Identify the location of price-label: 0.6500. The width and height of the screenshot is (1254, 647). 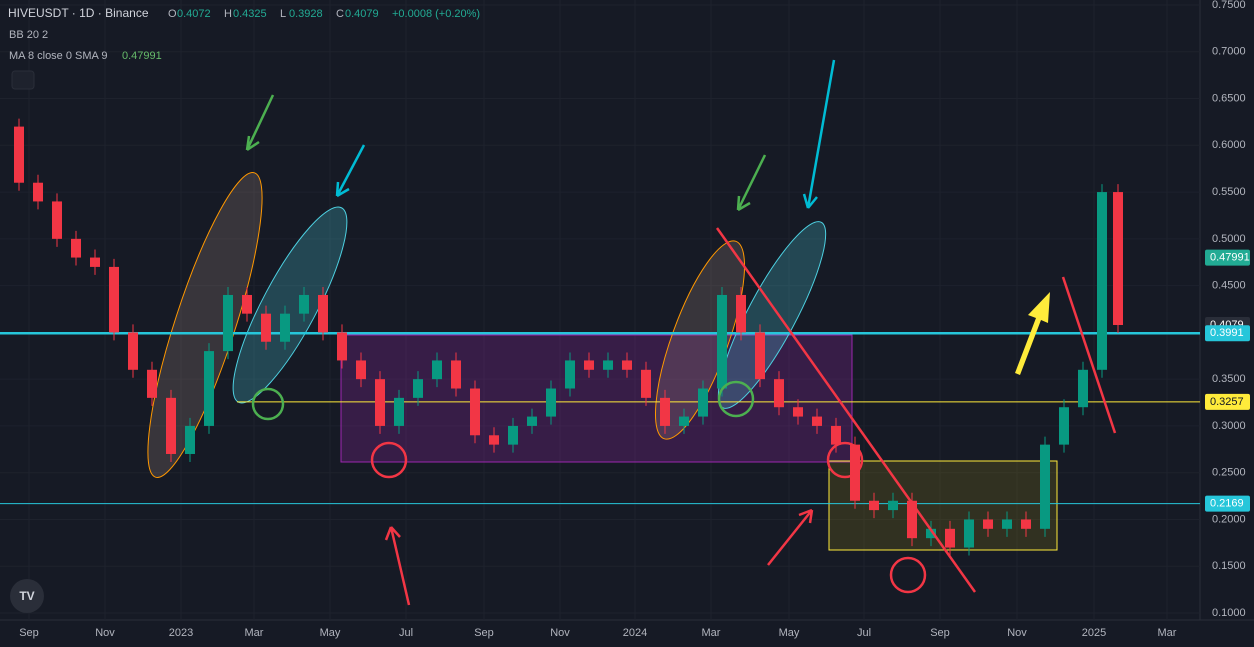
(1229, 98).